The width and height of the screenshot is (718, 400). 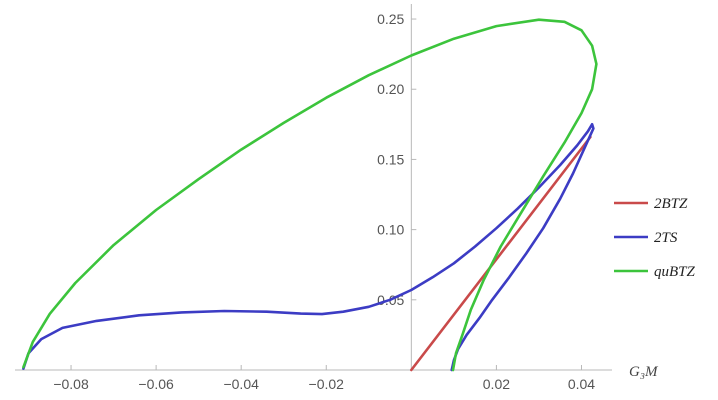 I want to click on legend-label-qubtz: quBTZ, so click(x=675, y=272).